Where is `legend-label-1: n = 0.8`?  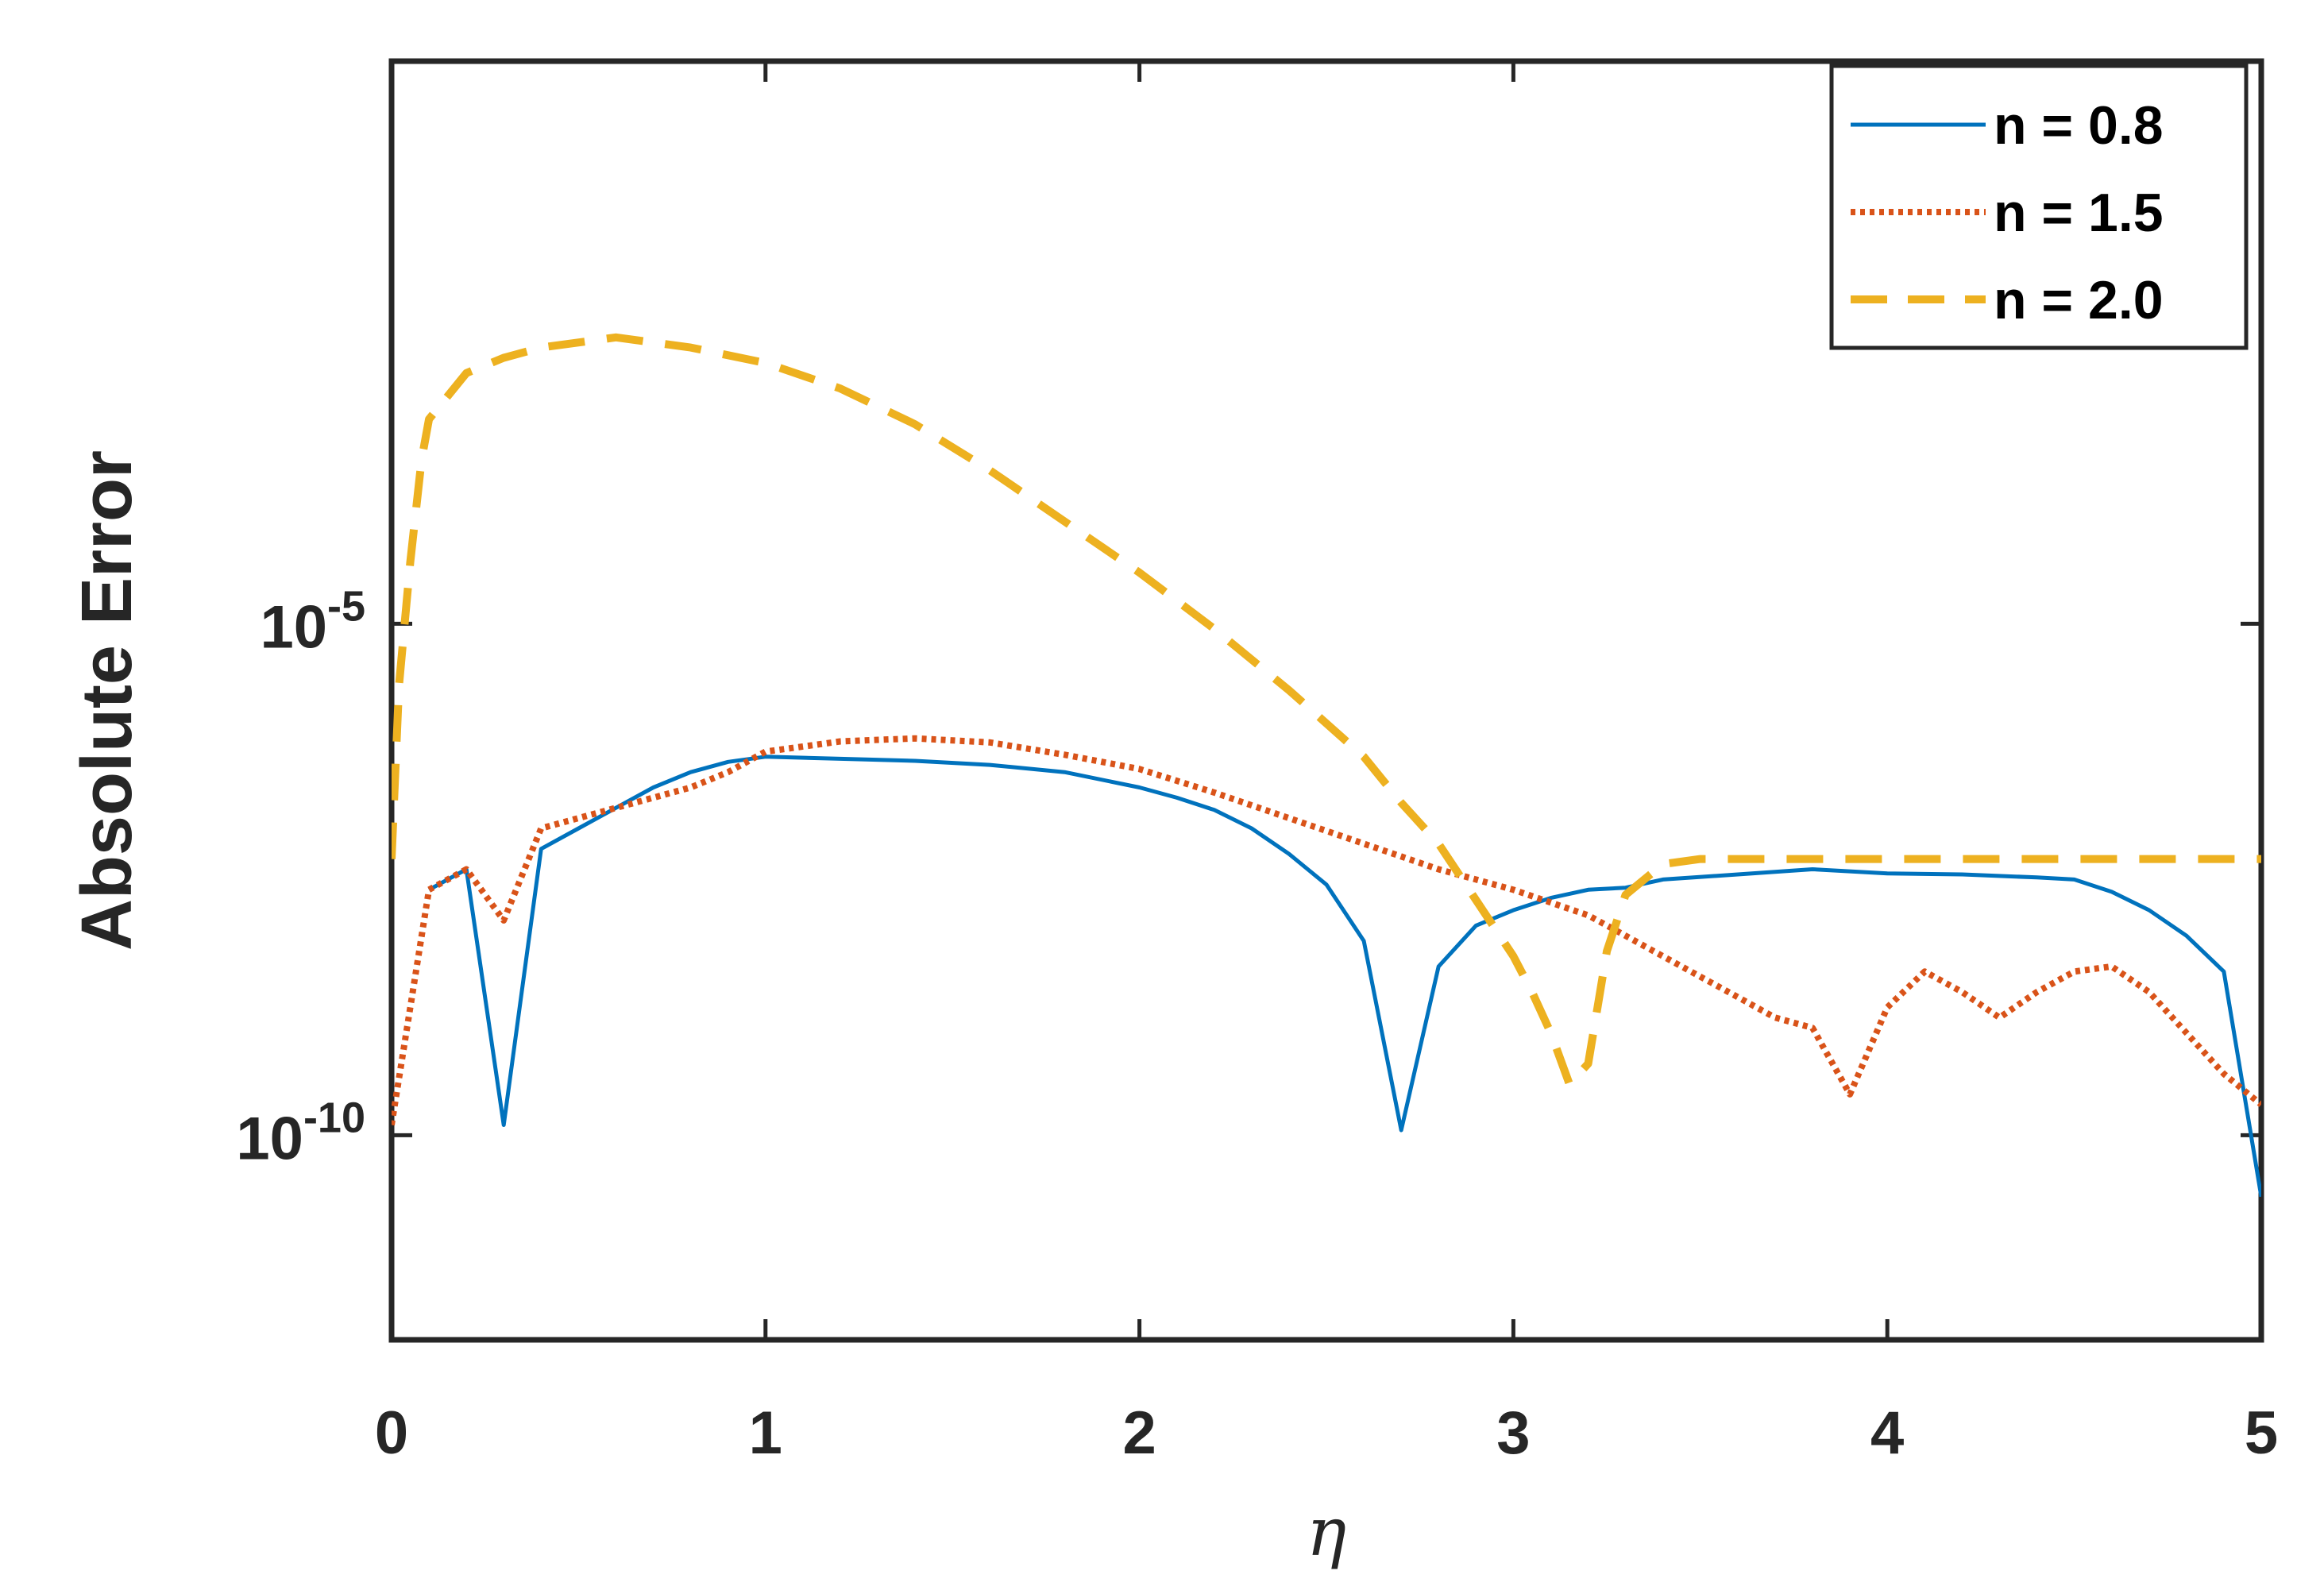 legend-label-1: n = 0.8 is located at coordinates (2079, 125).